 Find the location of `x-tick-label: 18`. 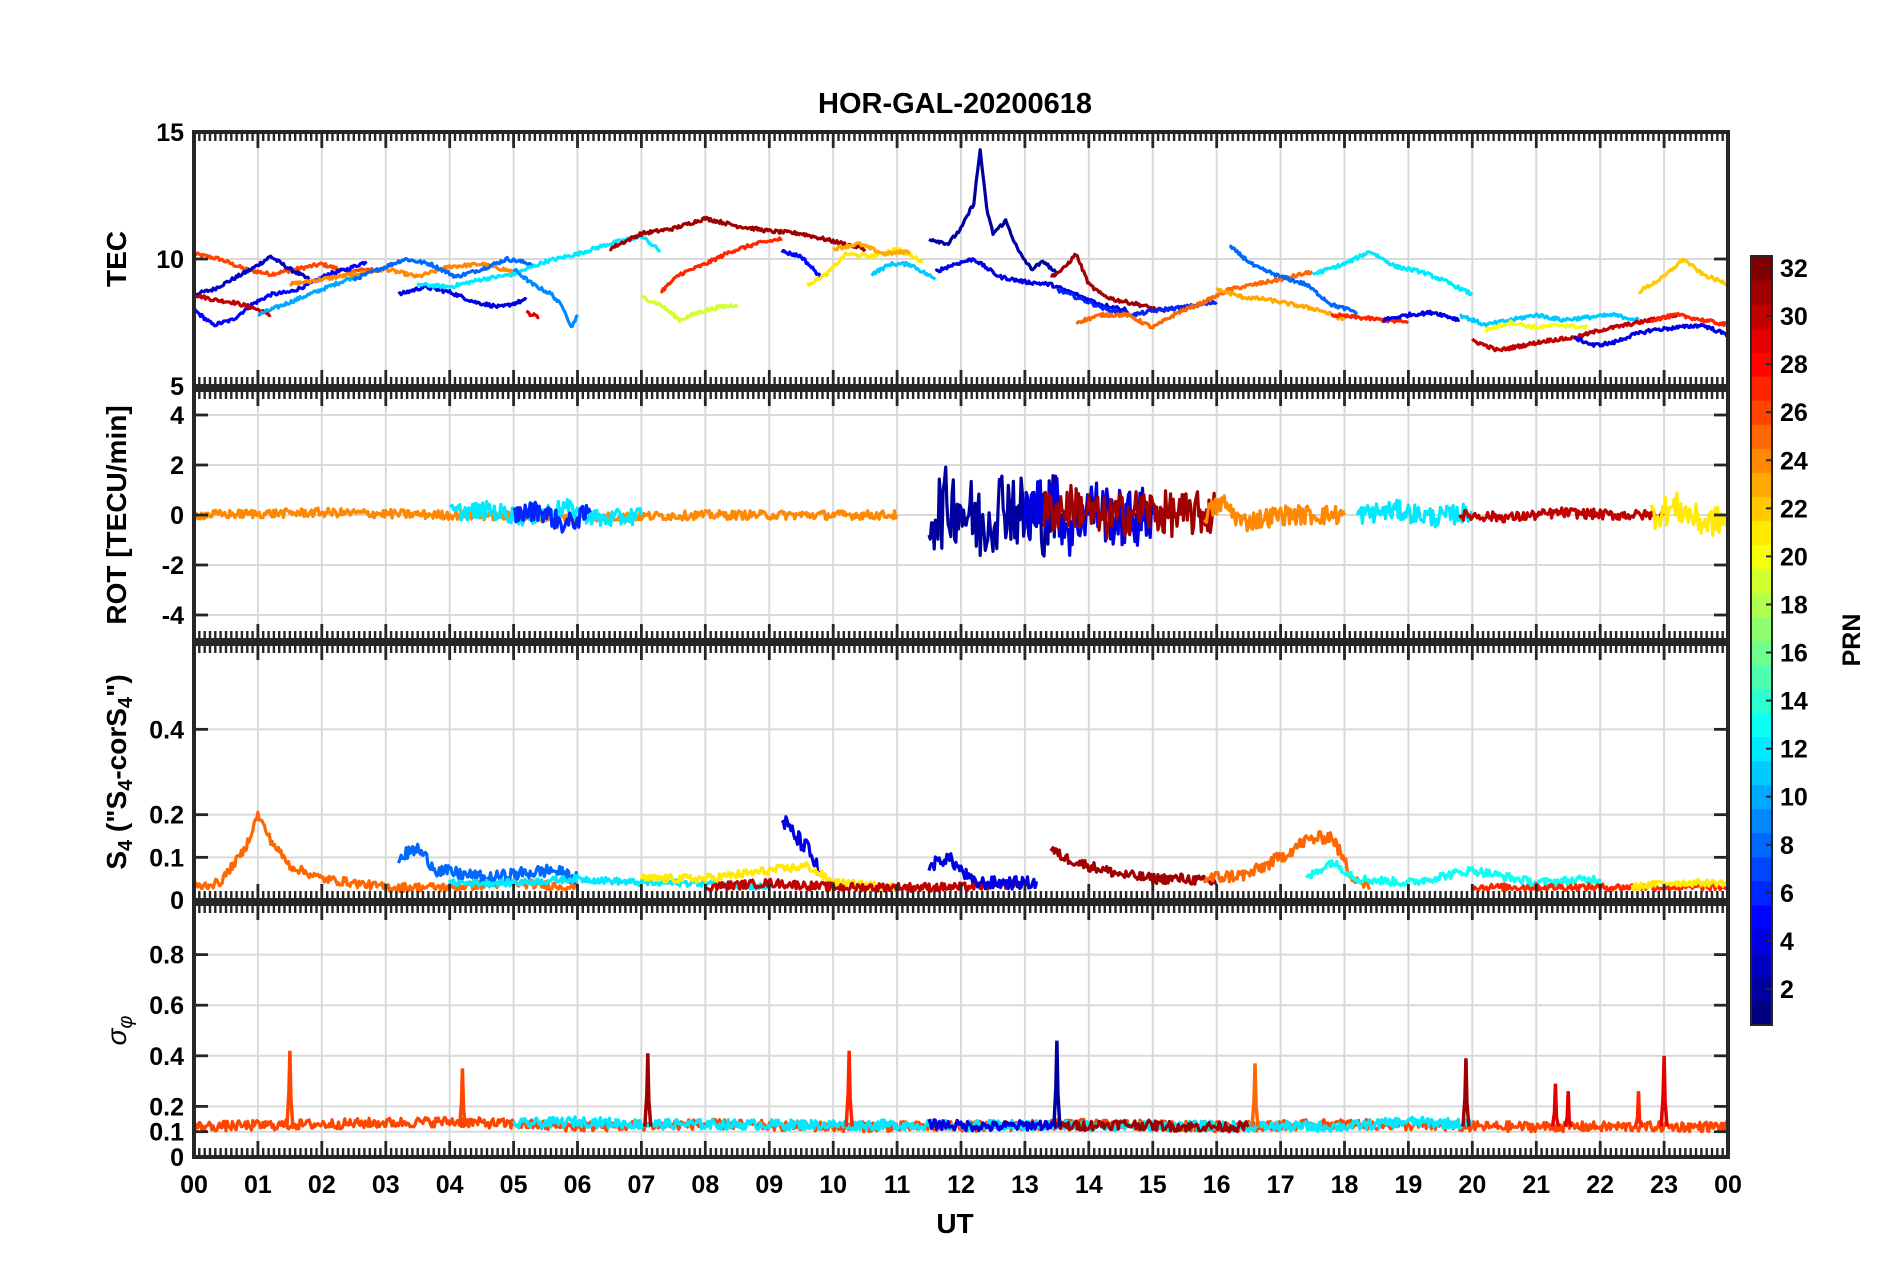

x-tick-label: 18 is located at coordinates (1345, 1185).